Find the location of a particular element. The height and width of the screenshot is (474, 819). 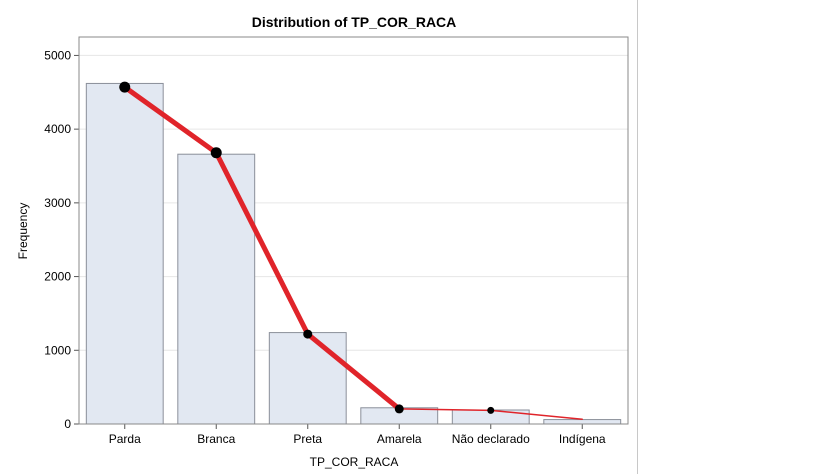

y-tick-label: 5000 is located at coordinates (57, 55).